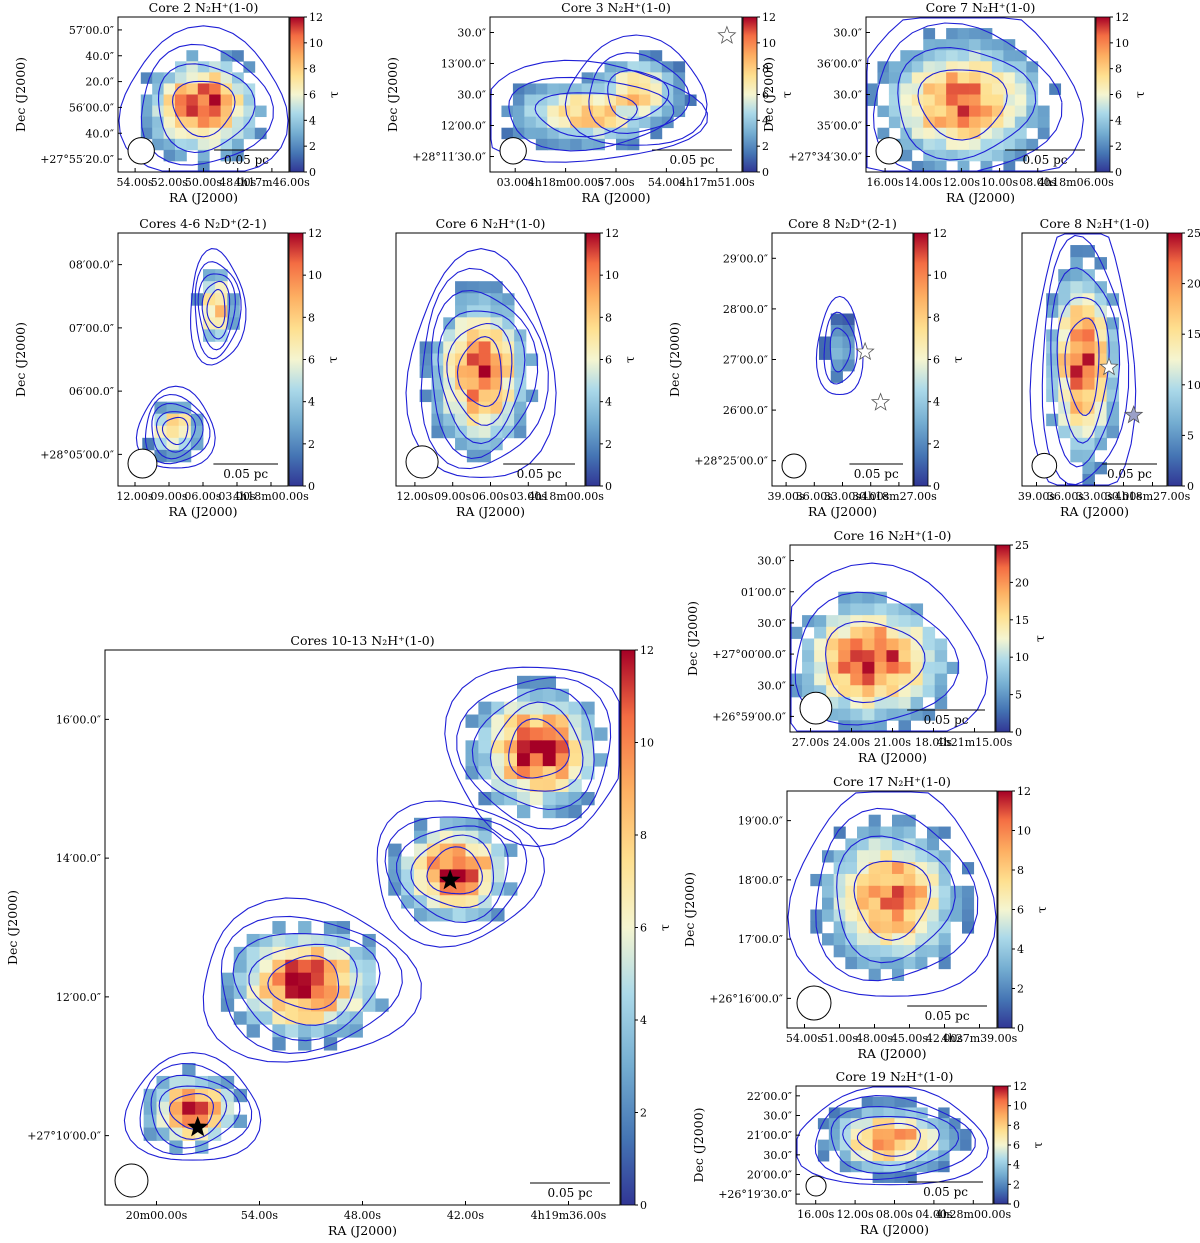 Image resolution: width=1200 pixels, height=1243 pixels. Describe the element at coordinates (786, 496) in the screenshot. I see `x-tick-label: 39.00s` at that location.